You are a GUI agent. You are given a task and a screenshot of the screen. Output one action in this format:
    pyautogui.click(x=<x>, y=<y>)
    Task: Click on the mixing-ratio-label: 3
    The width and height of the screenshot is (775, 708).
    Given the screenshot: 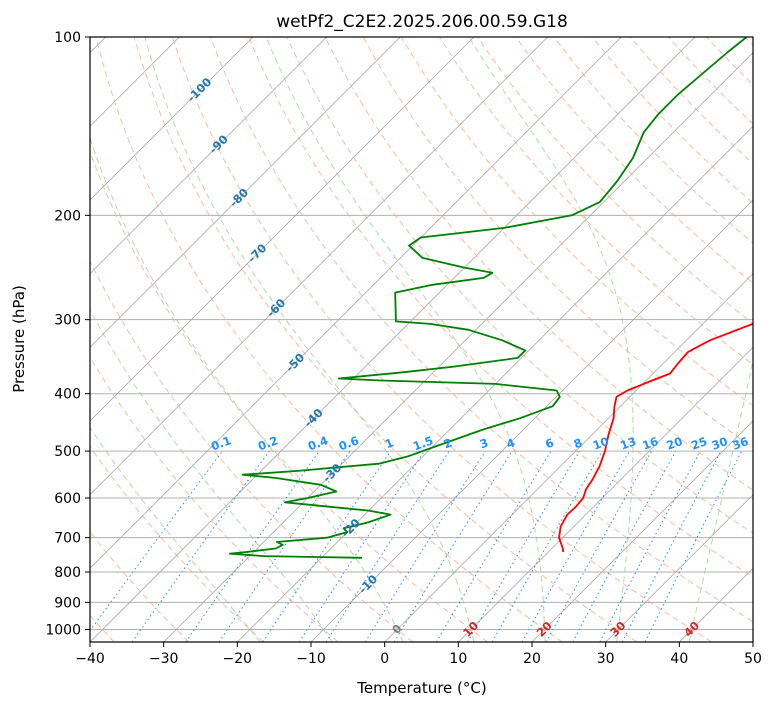 What is the action you would take?
    pyautogui.click(x=484, y=443)
    